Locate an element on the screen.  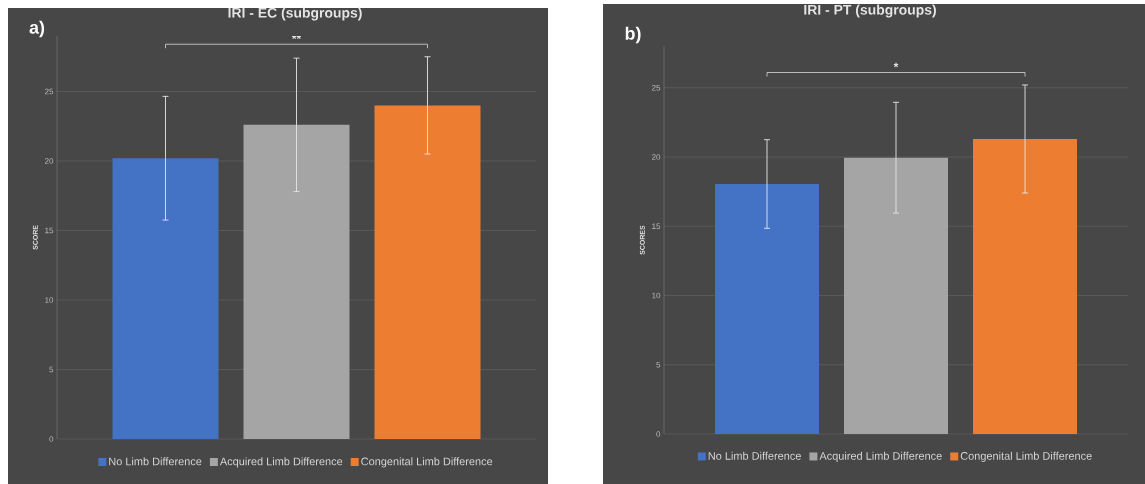
text: a) is located at coordinates (37, 29).